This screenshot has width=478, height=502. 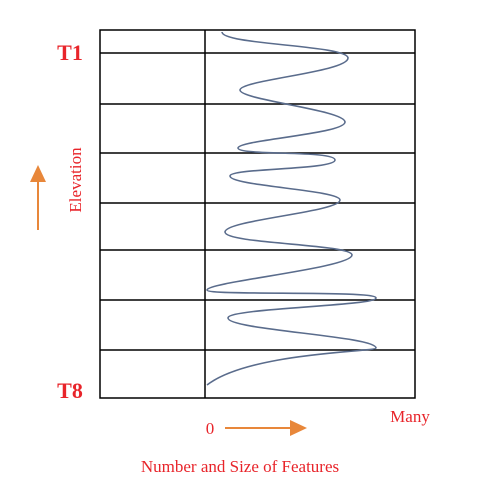 What do you see at coordinates (70, 52) in the screenshot?
I see `top-label: T1` at bounding box center [70, 52].